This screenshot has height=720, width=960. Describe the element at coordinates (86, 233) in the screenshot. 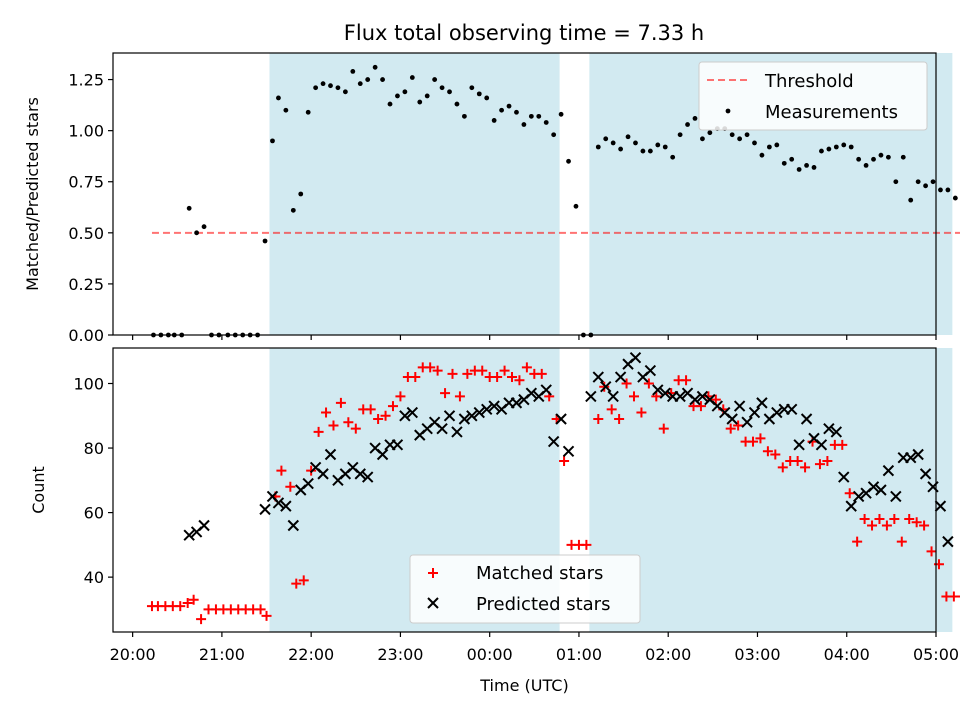

I see `y-tick-label: 0.50` at that location.